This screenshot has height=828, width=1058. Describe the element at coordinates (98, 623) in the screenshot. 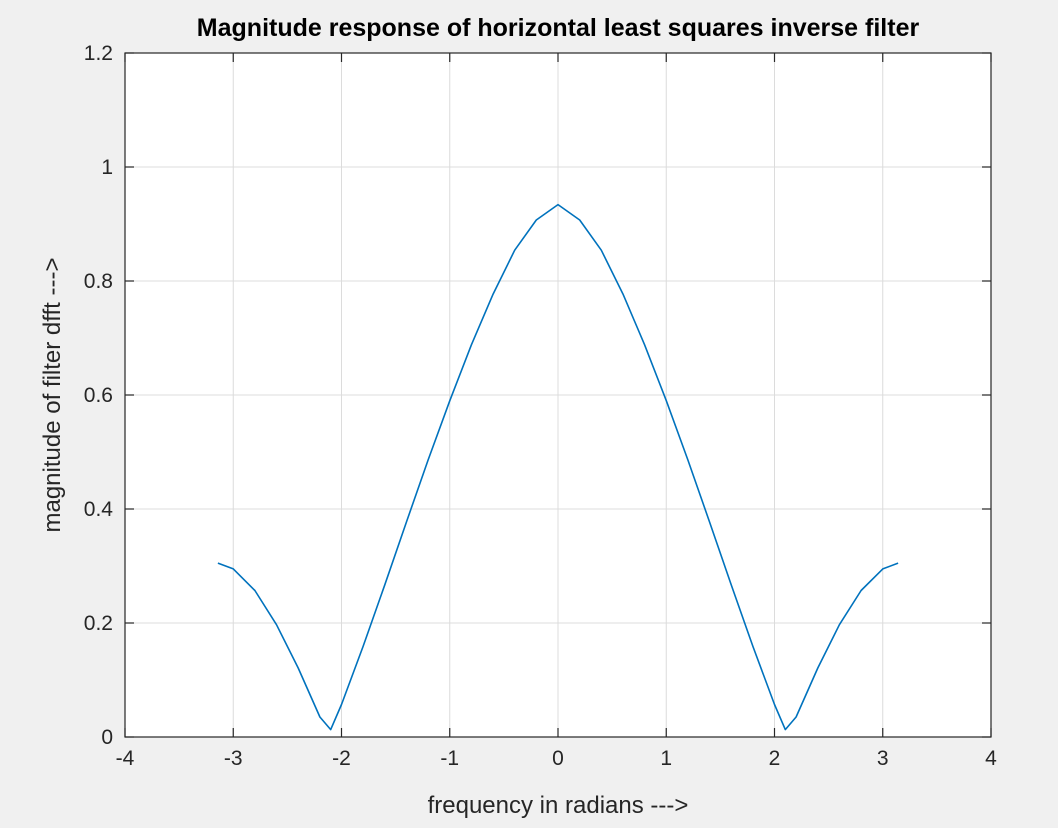

I see `y-tick-label: 0.2` at that location.